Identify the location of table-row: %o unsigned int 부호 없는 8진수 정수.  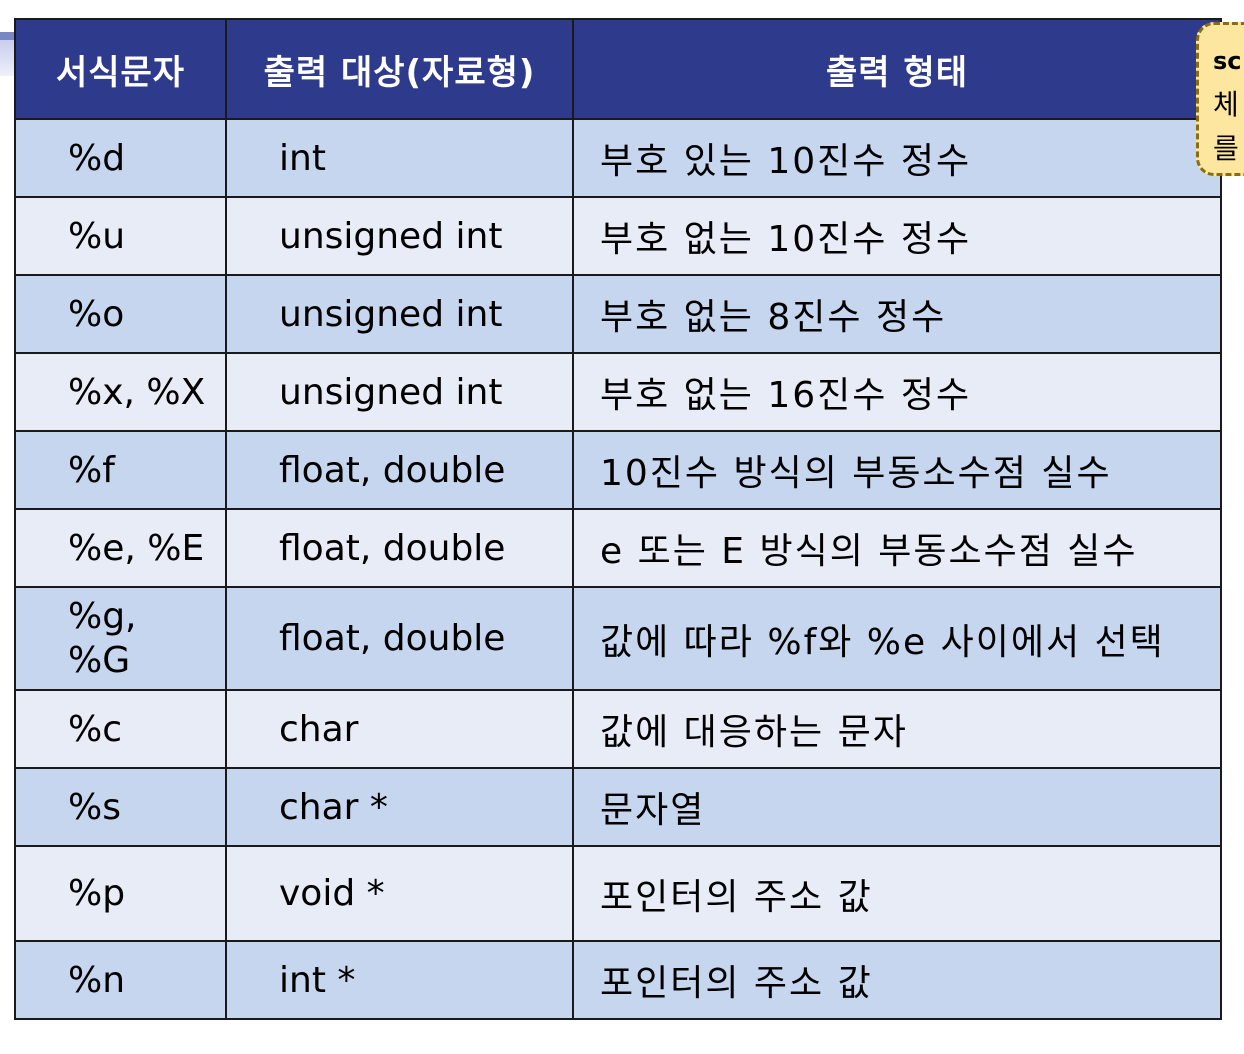
(618, 314).